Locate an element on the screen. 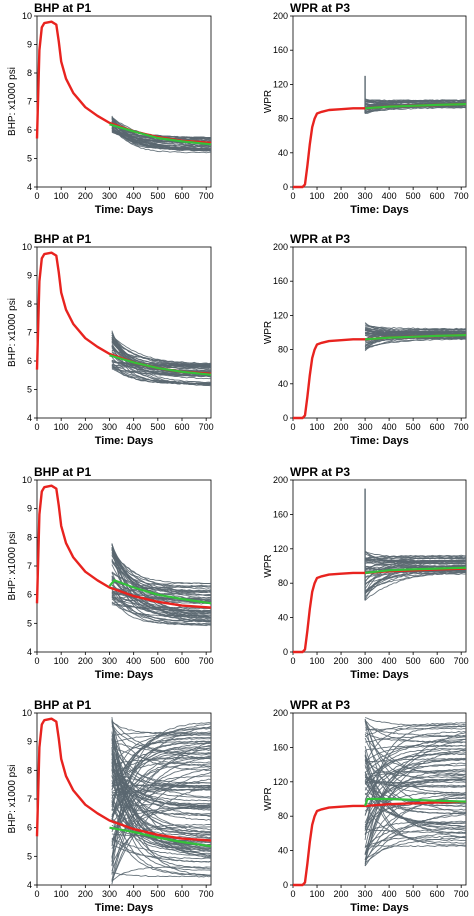  y-axis-label: BHP: x1000 psi is located at coordinates (12, 332).